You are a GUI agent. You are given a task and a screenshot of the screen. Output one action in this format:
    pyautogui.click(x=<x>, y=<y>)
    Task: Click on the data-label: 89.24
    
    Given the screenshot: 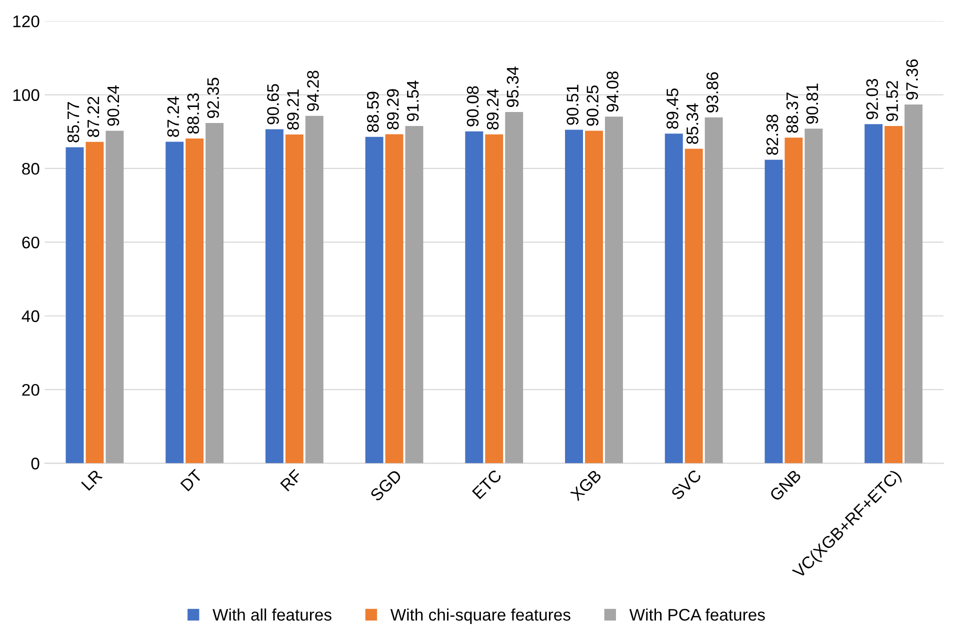 What is the action you would take?
    pyautogui.click(x=492, y=109)
    